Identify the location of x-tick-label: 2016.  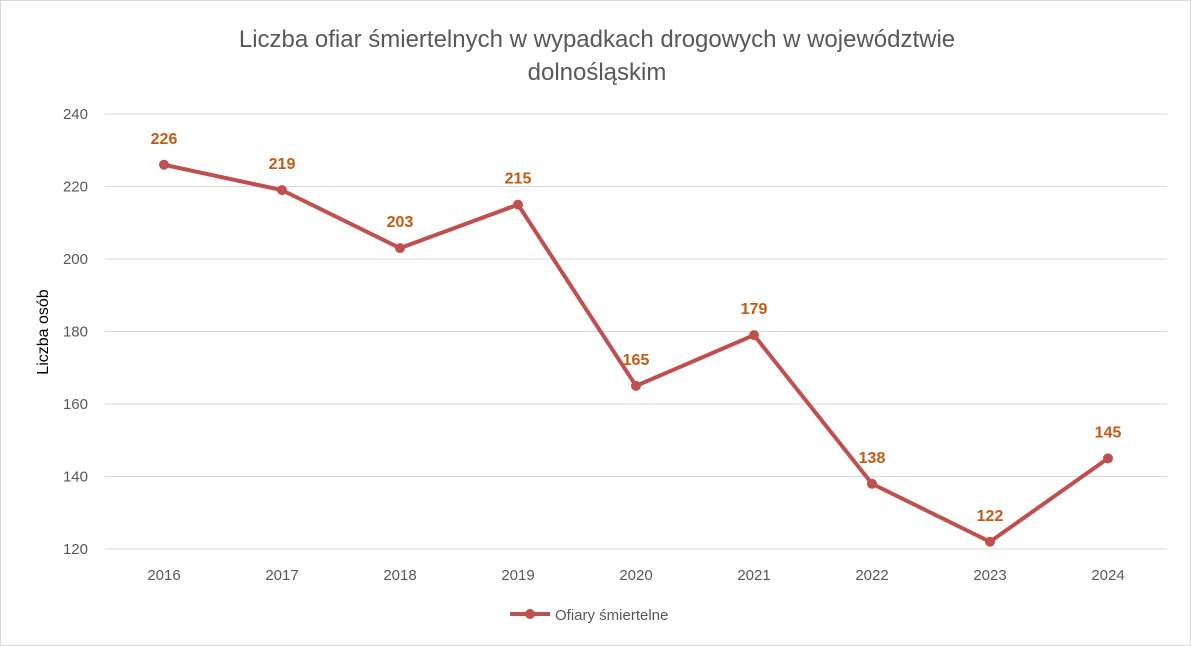
(163, 575).